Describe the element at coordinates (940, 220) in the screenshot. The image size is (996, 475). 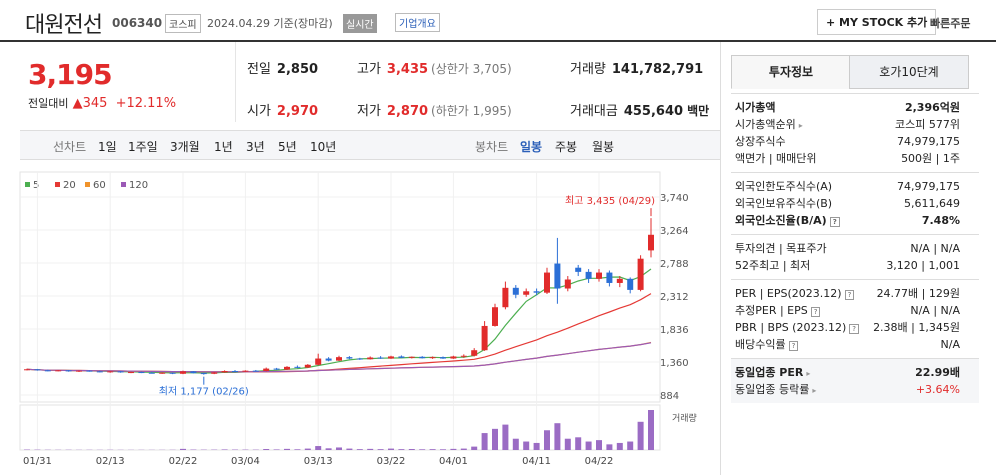
I see `info-value: 7.48%` at that location.